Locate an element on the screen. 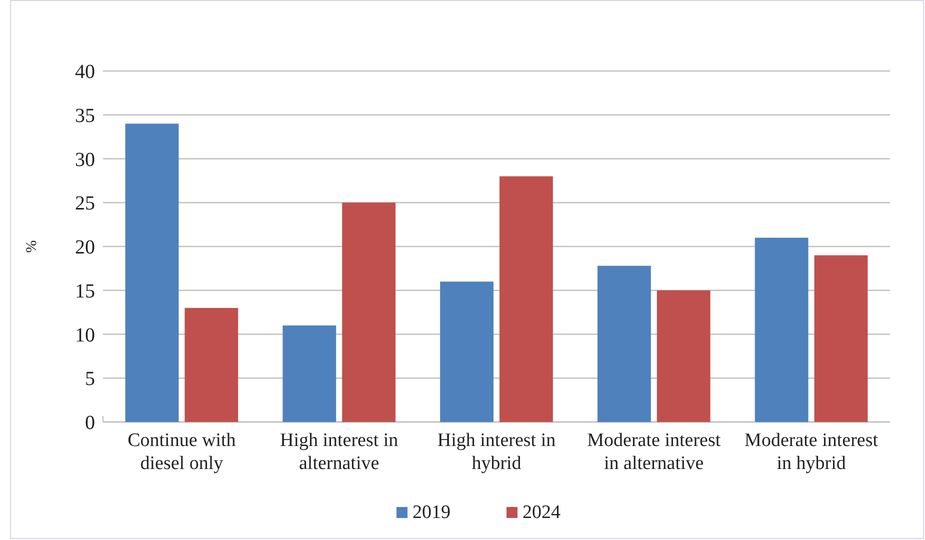 Image resolution: width=925 pixels, height=540 pixels. legend-label: 2024 is located at coordinates (541, 512).